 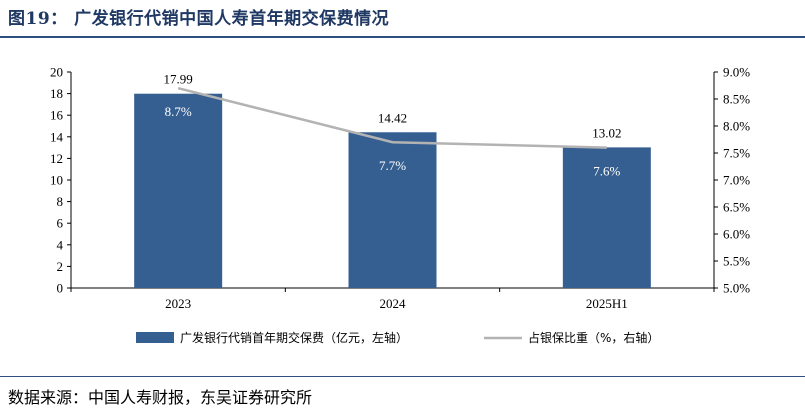 I want to click on right-tick-label: 7.5%, so click(x=736, y=153).